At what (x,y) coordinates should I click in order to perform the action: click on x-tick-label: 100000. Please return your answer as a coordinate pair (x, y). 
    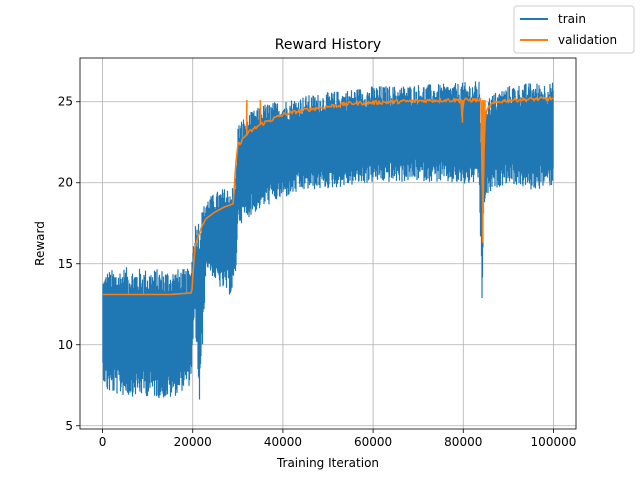
    Looking at the image, I should click on (554, 442).